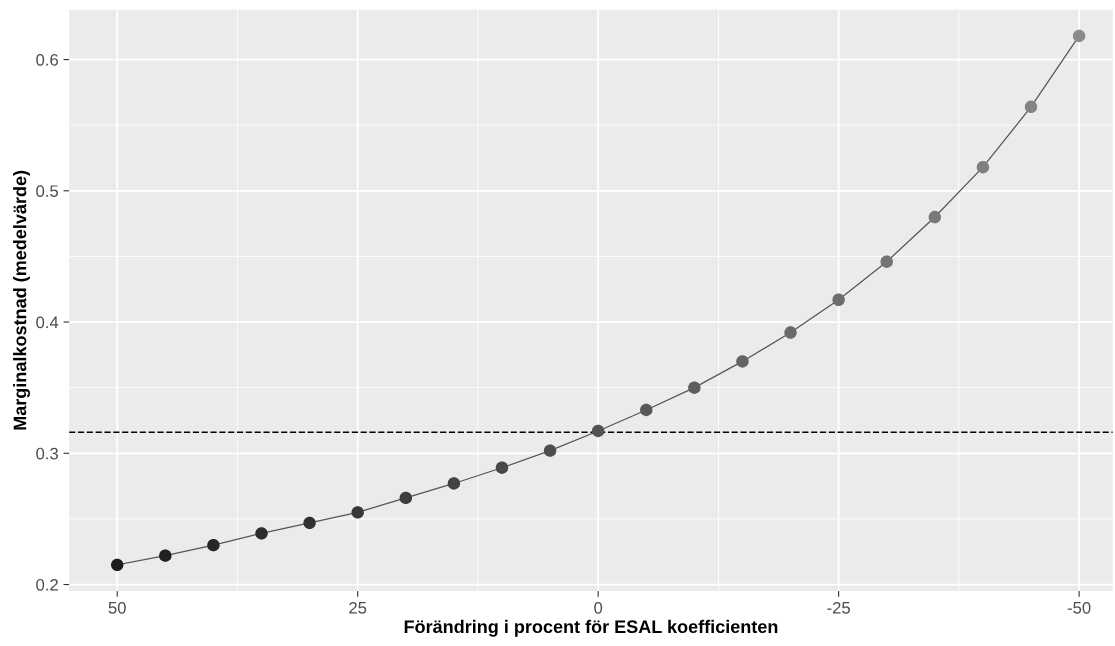 The height and width of the screenshot is (646, 1115). What do you see at coordinates (47, 453) in the screenshot?
I see `y-tick-label: 0.3` at bounding box center [47, 453].